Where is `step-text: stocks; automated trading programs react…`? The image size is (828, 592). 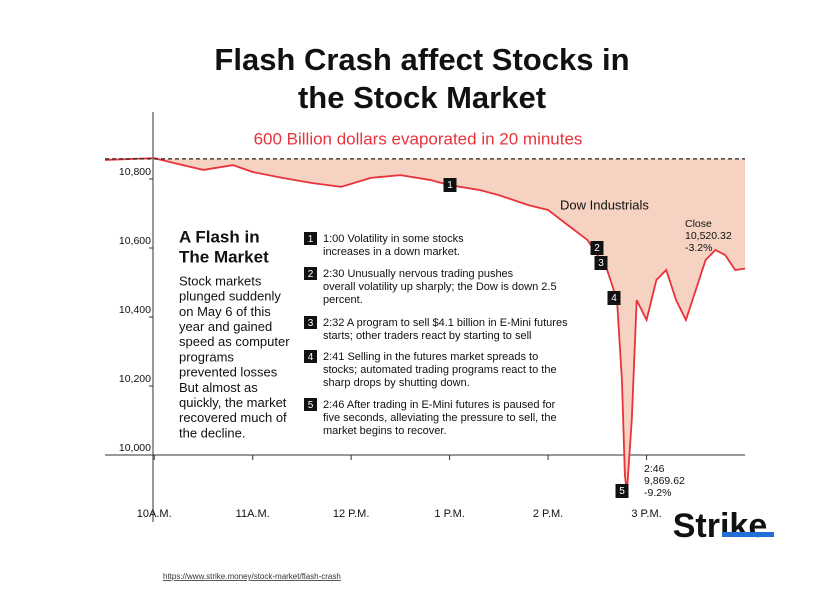
step-text: stocks; automated trading programs react… is located at coordinates (440, 370).